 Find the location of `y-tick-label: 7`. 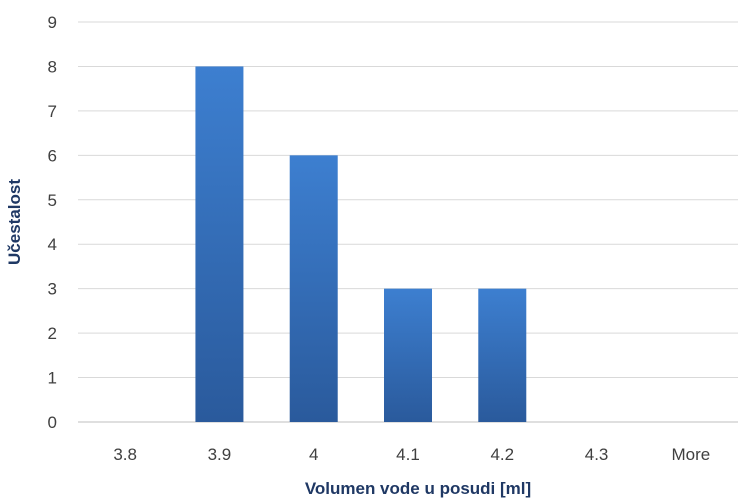

y-tick-label: 7 is located at coordinates (52, 111).